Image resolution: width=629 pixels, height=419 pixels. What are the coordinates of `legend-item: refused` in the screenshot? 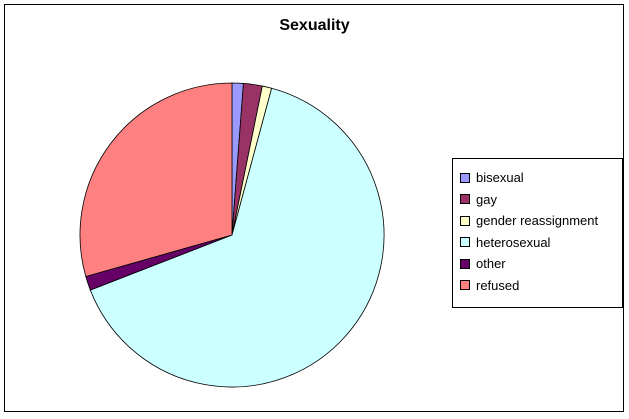 It's located at (541, 286).